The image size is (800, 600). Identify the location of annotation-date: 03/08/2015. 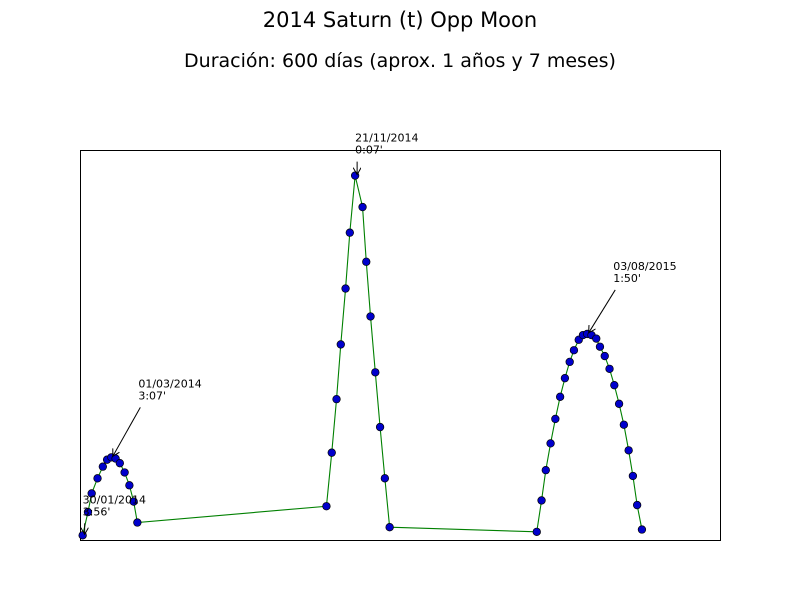
(644, 266).